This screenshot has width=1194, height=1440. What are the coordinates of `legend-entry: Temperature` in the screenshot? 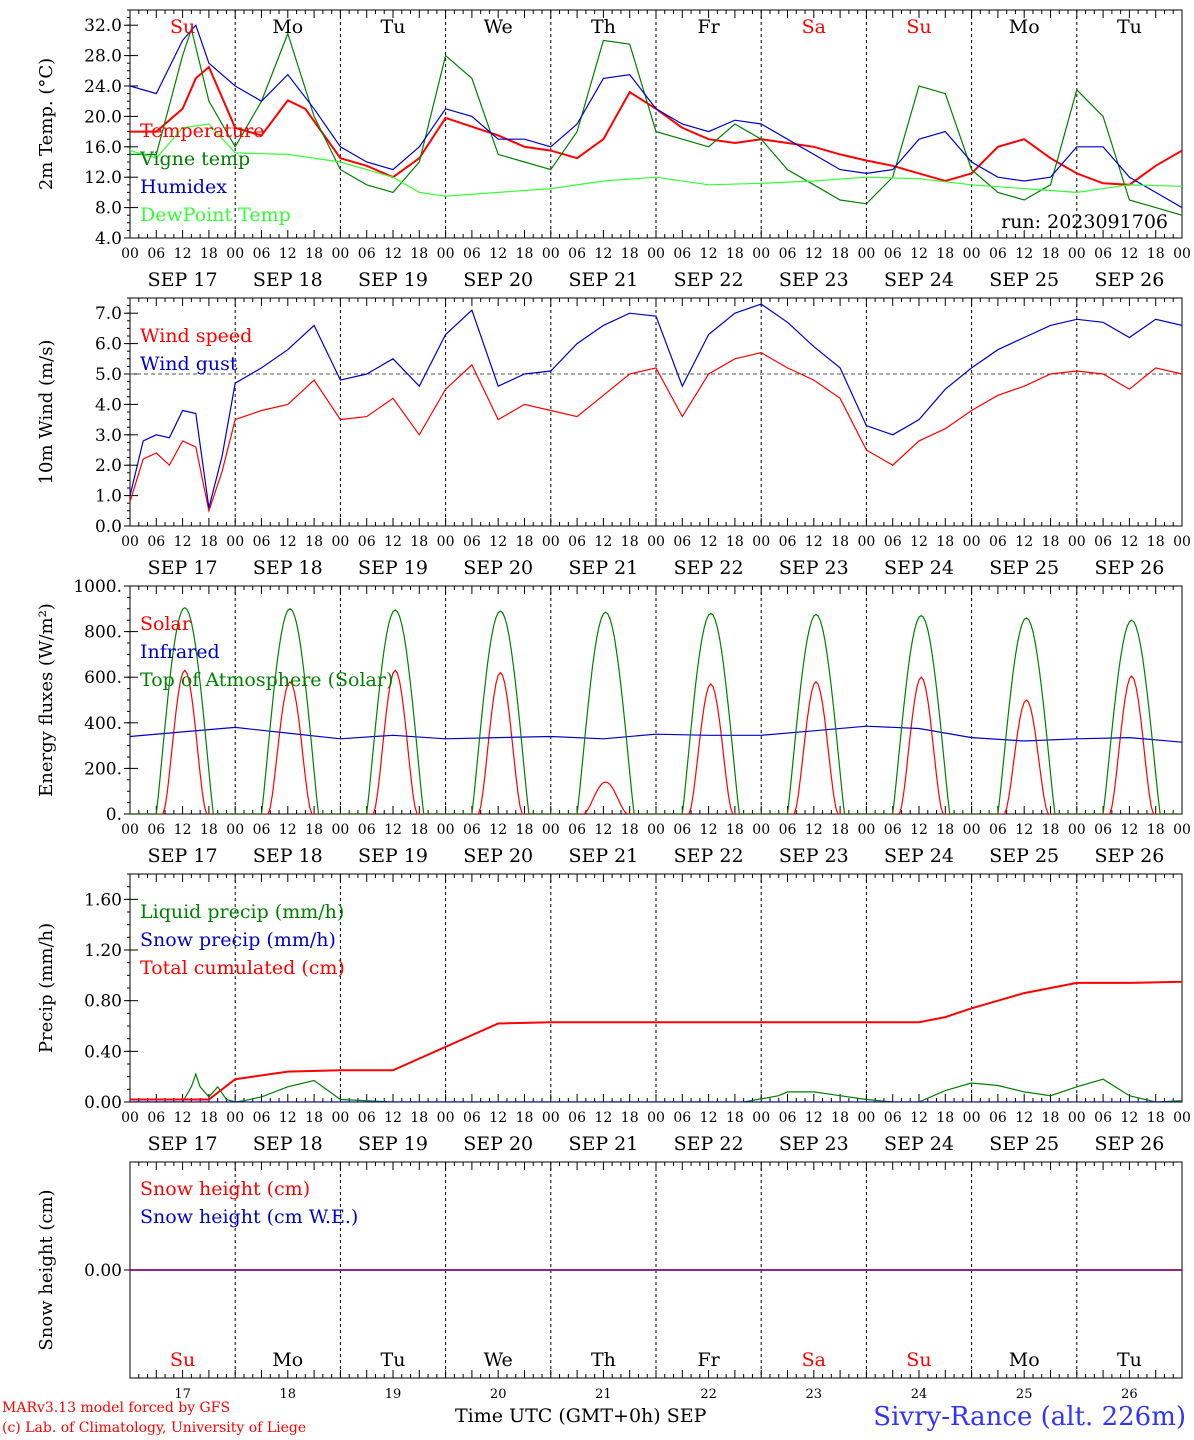 It's located at (202, 131).